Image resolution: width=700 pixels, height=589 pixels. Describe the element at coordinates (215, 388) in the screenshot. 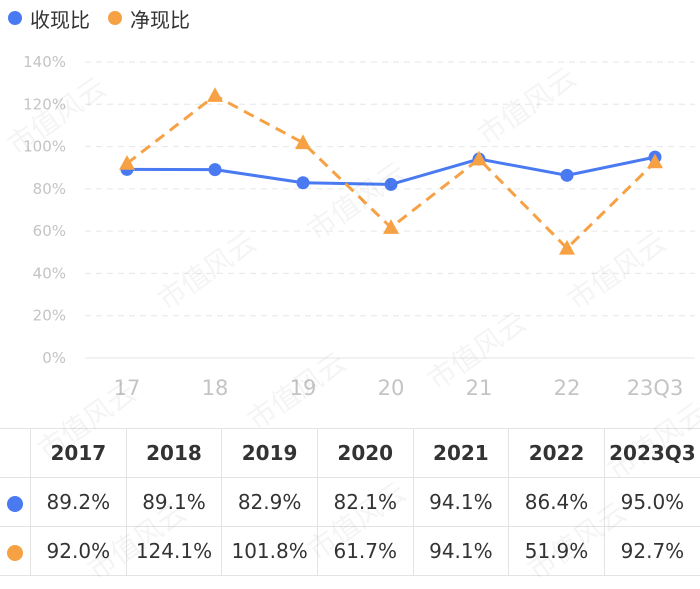

I see `x-tick-label: 18` at that location.